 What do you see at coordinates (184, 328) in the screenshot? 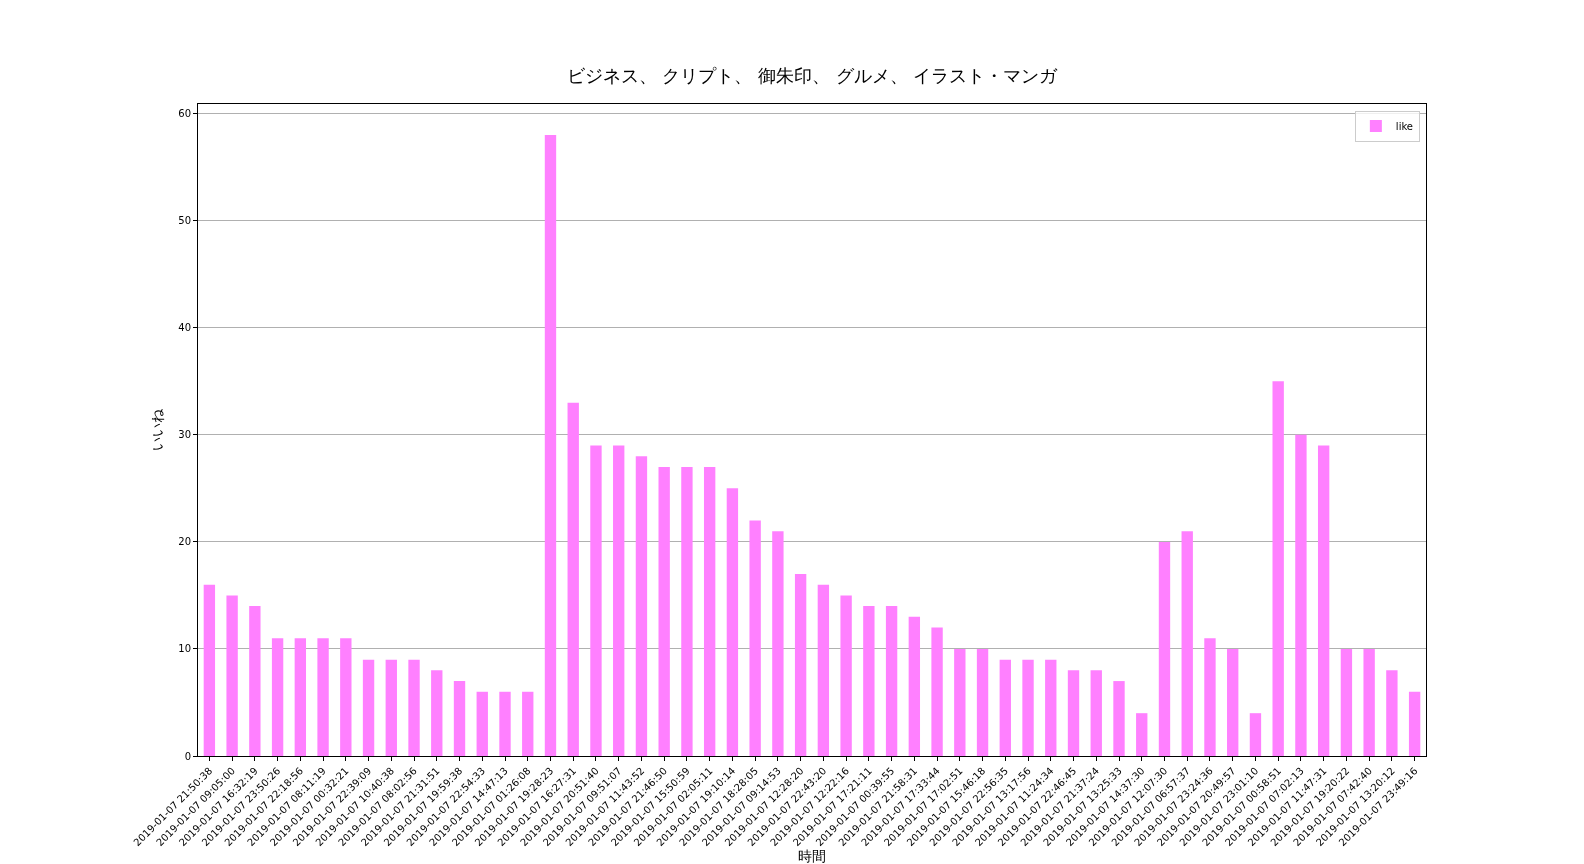
I see `y-tick-label: 40` at bounding box center [184, 328].